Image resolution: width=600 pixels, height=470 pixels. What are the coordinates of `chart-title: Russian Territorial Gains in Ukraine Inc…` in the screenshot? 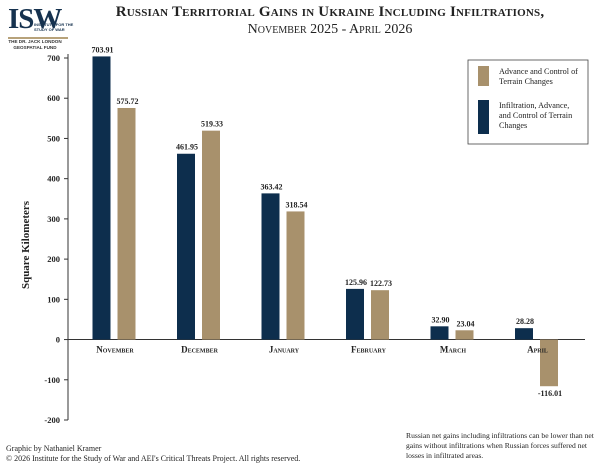 It's located at (330, 12).